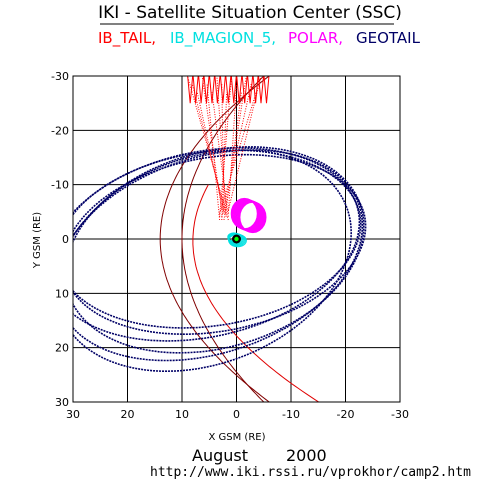  I want to click on x-tick-label: 30, so click(73, 414).